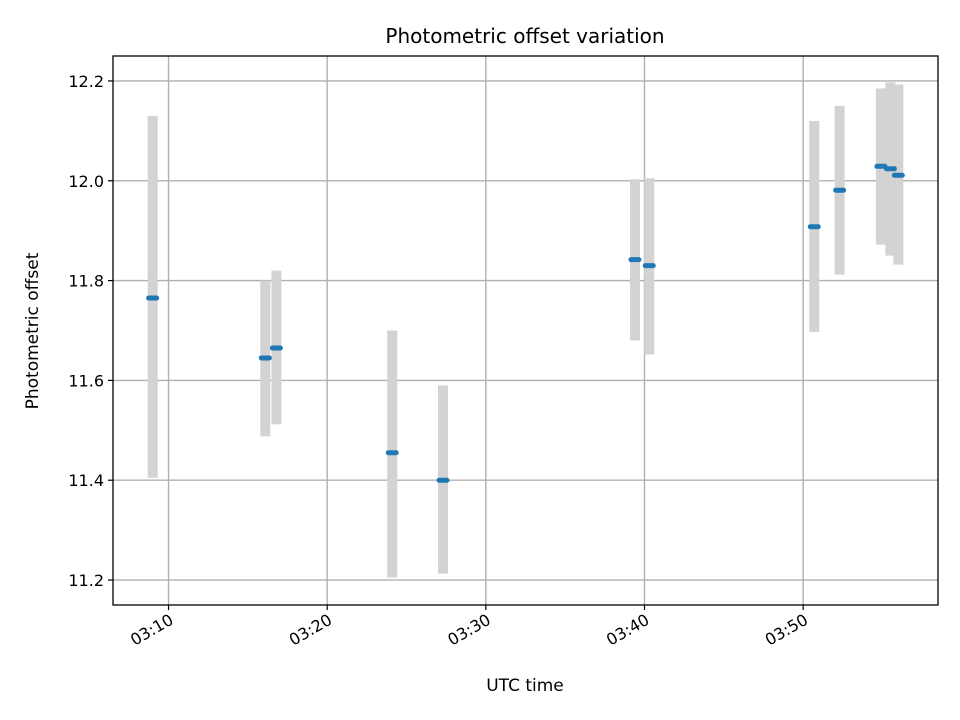  What do you see at coordinates (525, 686) in the screenshot?
I see `x-axis-title: UTC time` at bounding box center [525, 686].